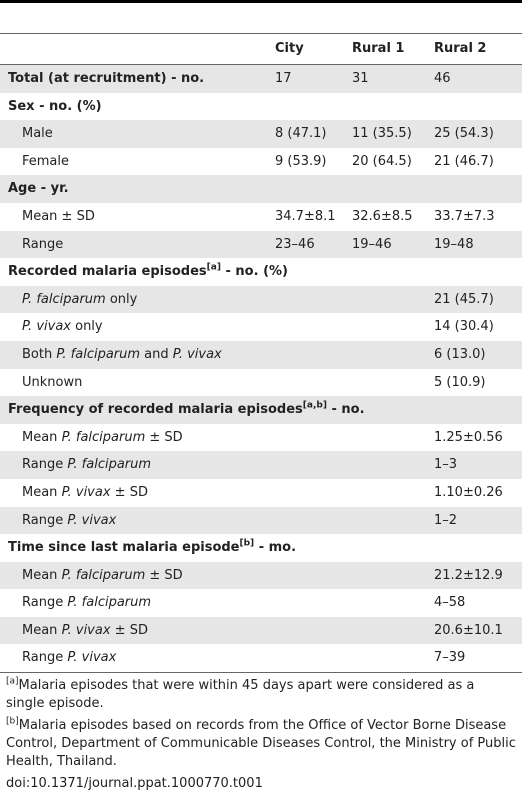 Image resolution: width=522 pixels, height=800 pixels. I want to click on spacer, so click(261, 18).